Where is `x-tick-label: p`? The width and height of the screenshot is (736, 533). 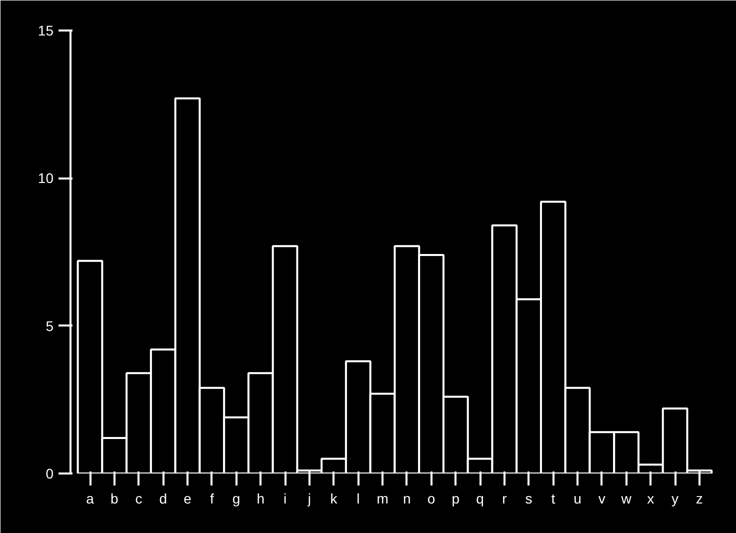
x-tick-label: p is located at coordinates (456, 498).